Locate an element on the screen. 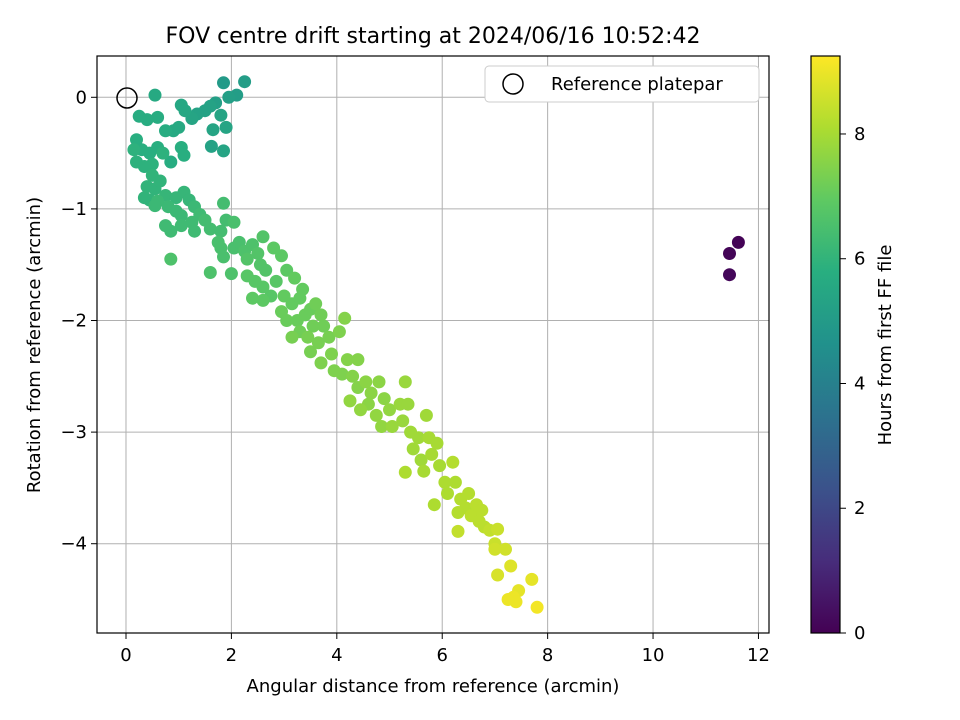  x-tick-label: 0 is located at coordinates (125, 655).